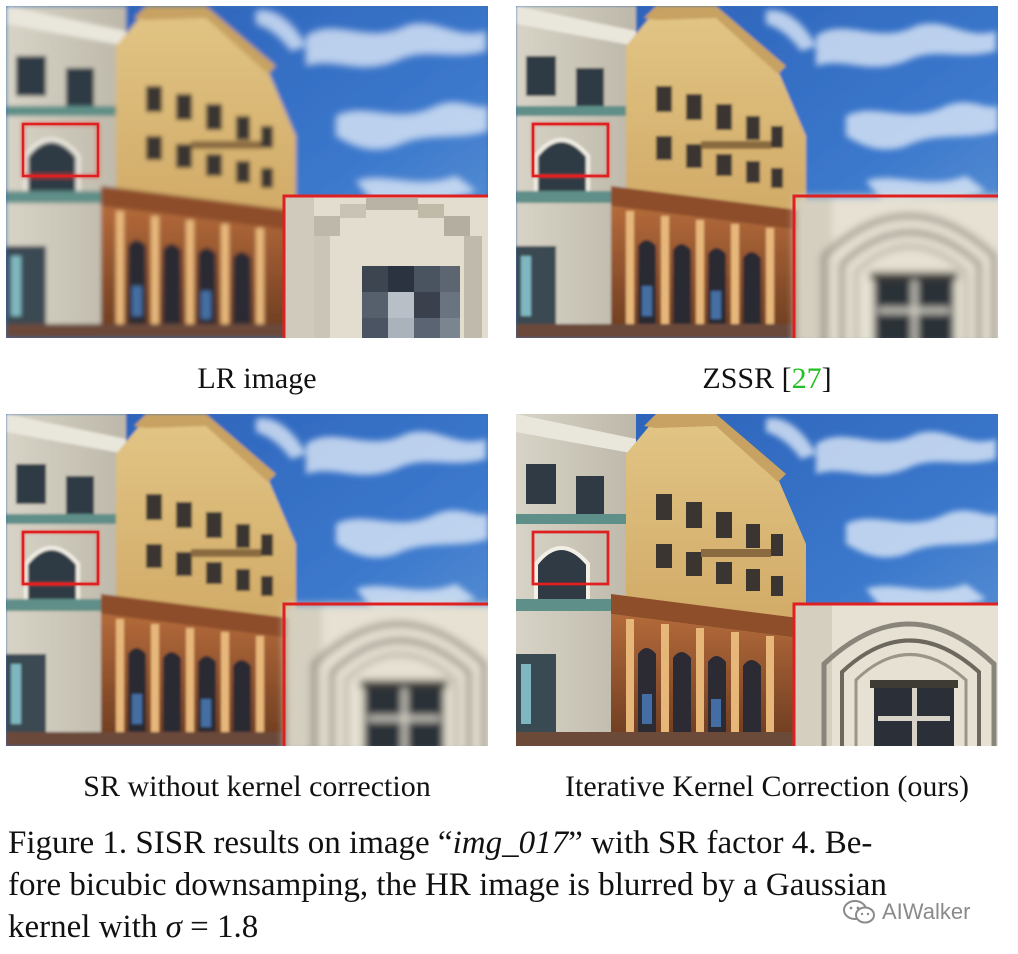  I want to click on image-name: img_017, so click(510, 843).